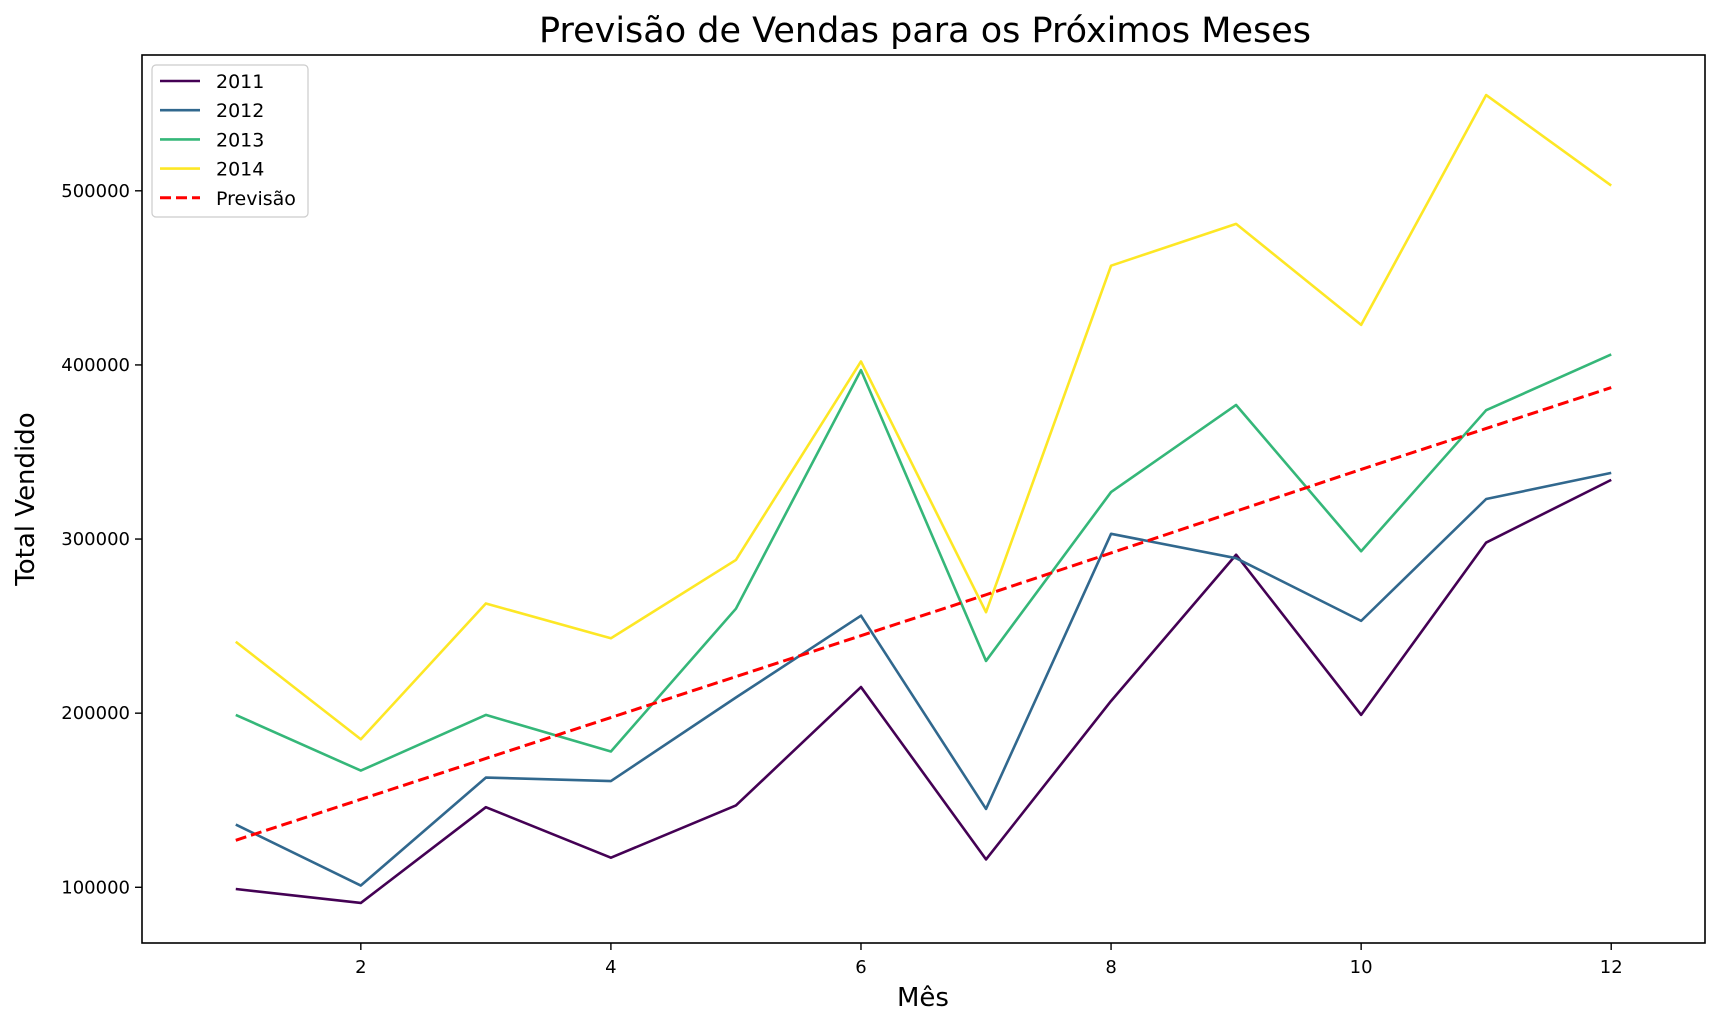 This screenshot has width=1718, height=1025. I want to click on legend-label-2011: 2011, so click(240, 82).